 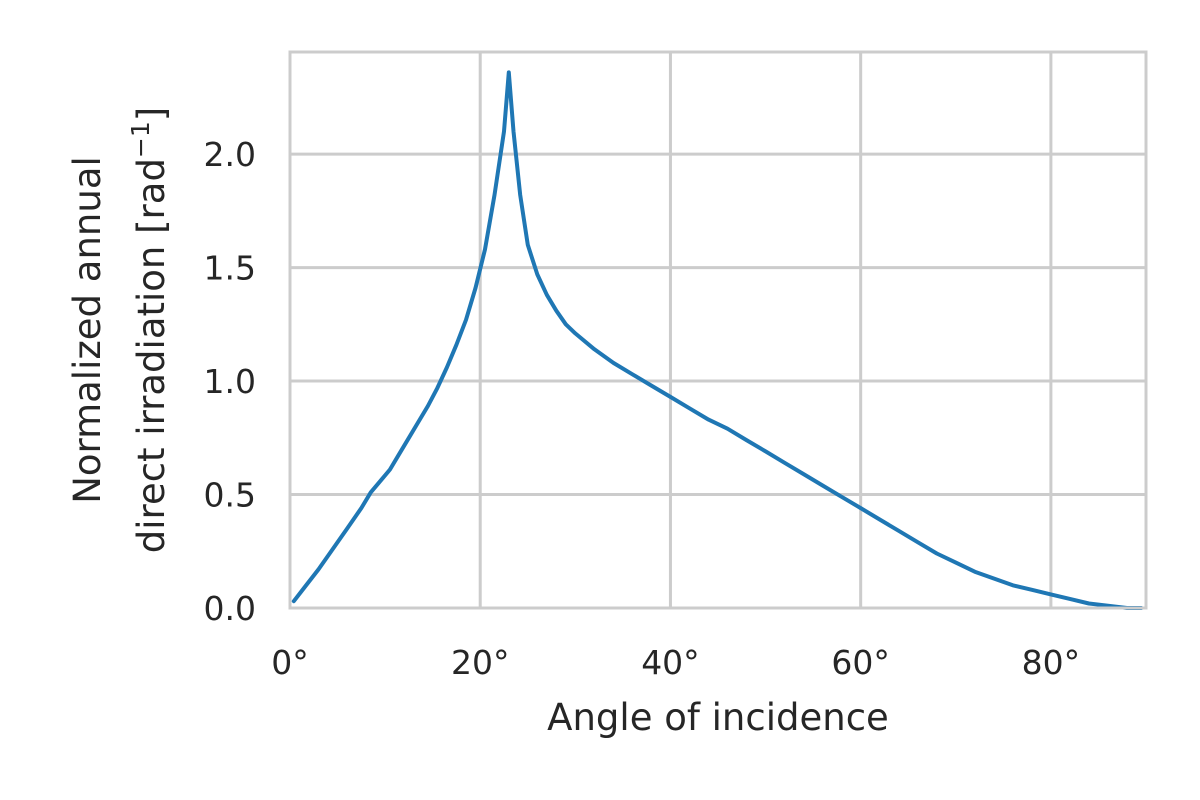 I want to click on y-axis-title-superscript: −1, so click(x=140, y=139).